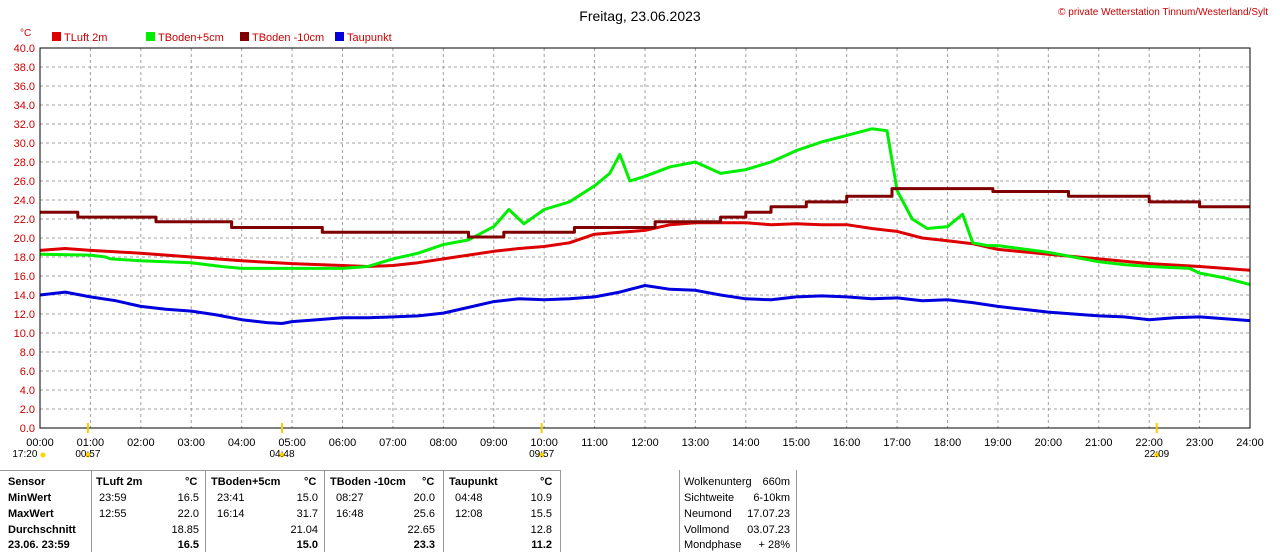 This screenshot has height=553, width=1280. What do you see at coordinates (708, 514) in the screenshot?
I see `info-label: Neumond` at bounding box center [708, 514].